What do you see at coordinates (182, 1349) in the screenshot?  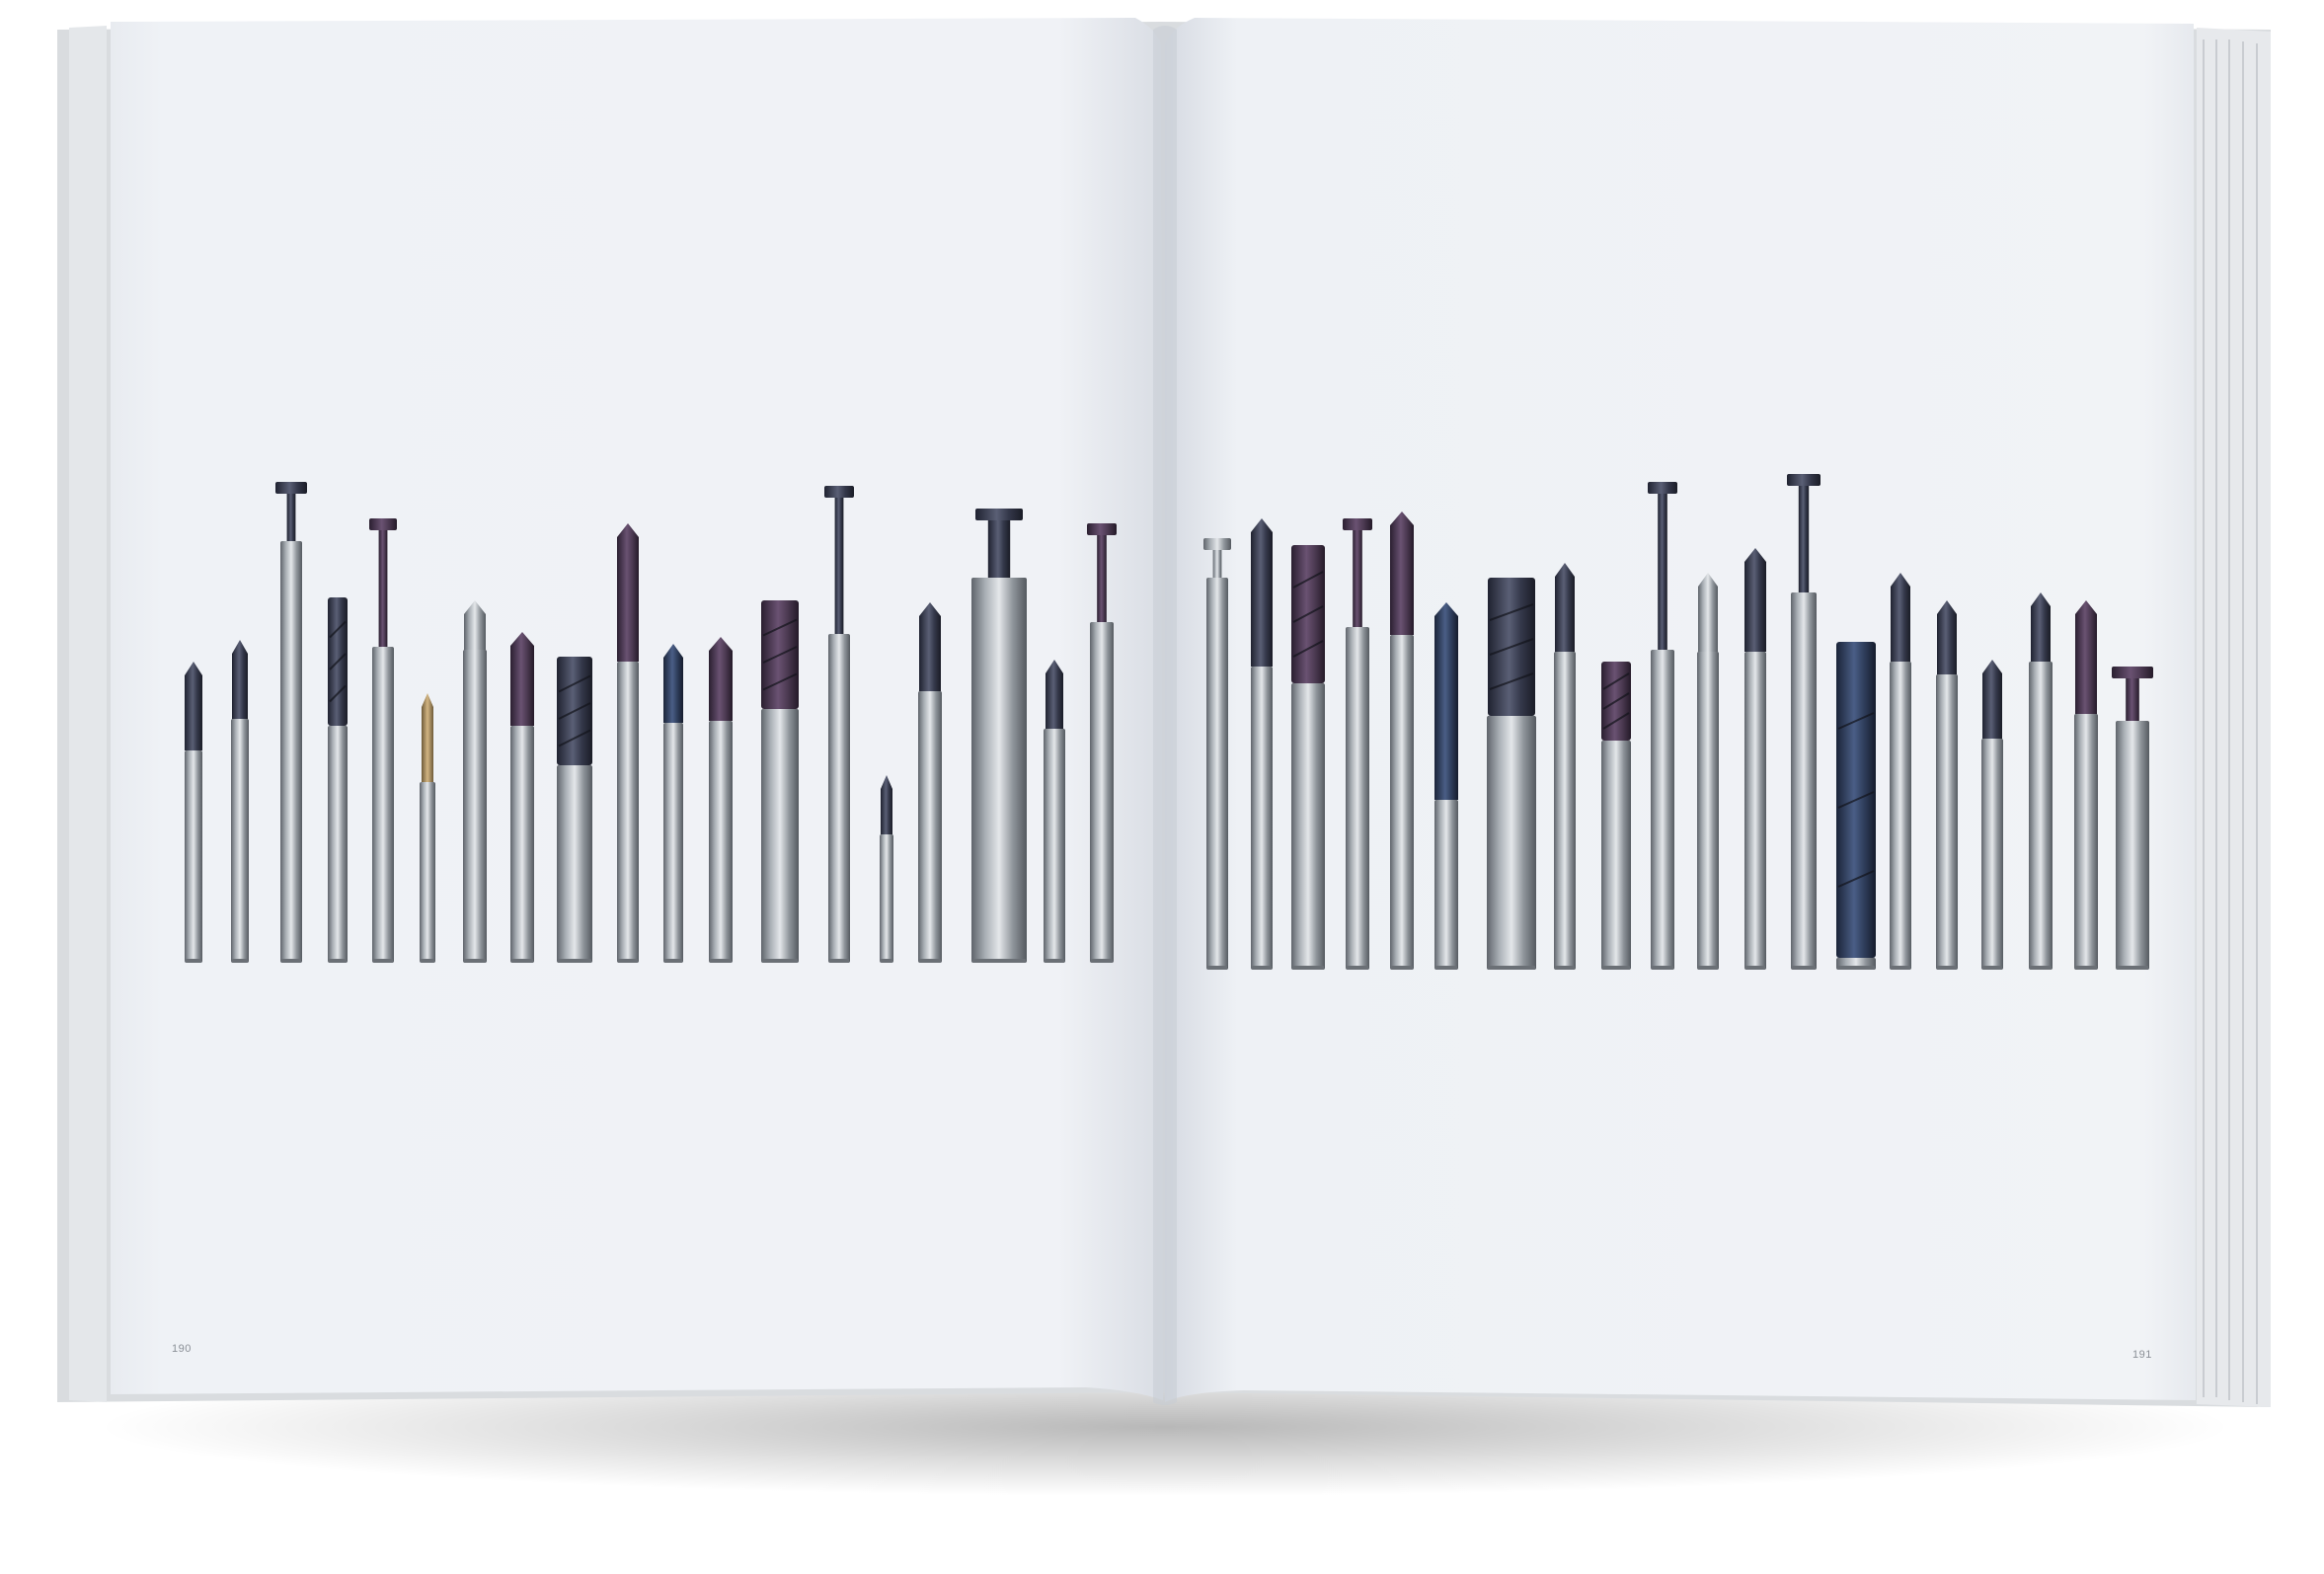 I see `page-number-left: 190` at bounding box center [182, 1349].